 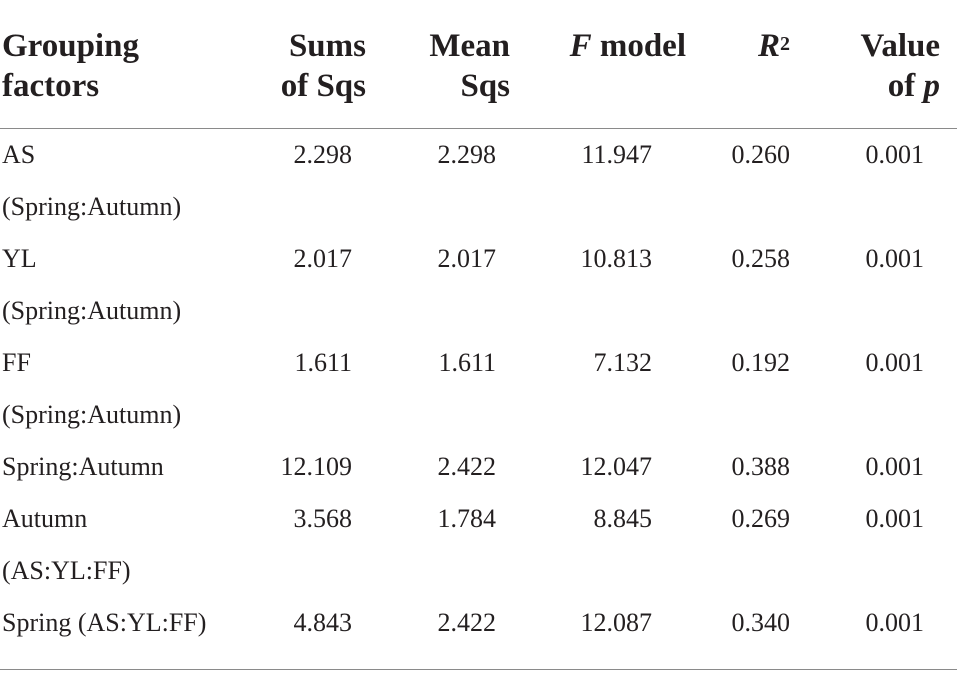 I want to click on cell-r-squared: 0.340, so click(x=761, y=622).